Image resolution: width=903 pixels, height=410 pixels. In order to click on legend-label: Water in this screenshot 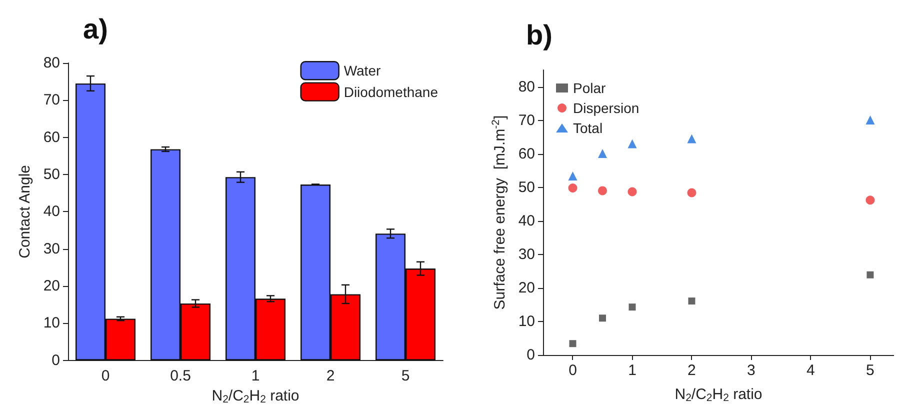, I will do `click(362, 70)`.